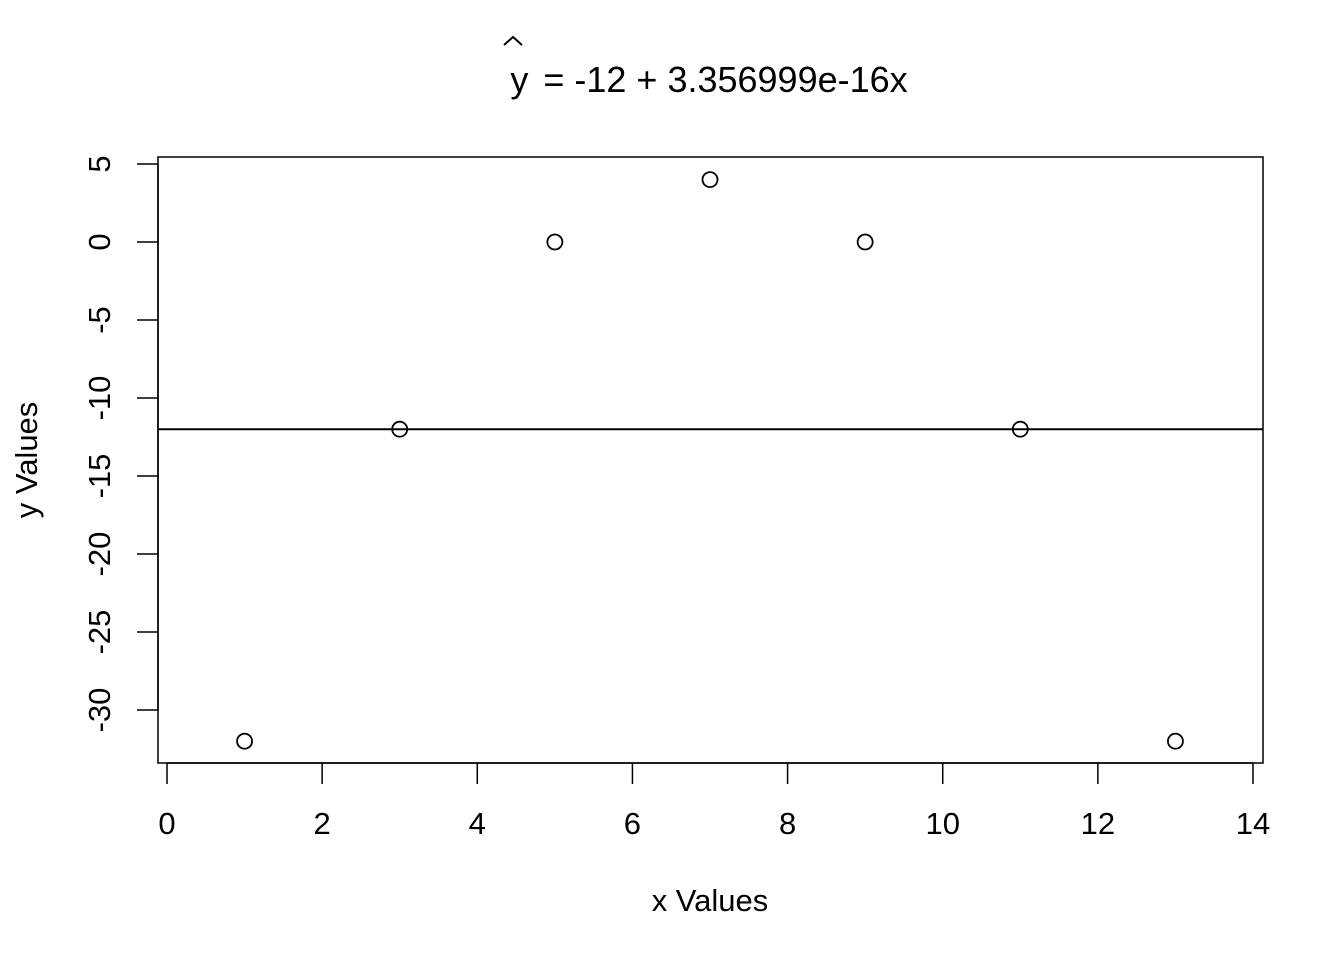  I want to click on y-tick-label: -10, so click(99, 398).